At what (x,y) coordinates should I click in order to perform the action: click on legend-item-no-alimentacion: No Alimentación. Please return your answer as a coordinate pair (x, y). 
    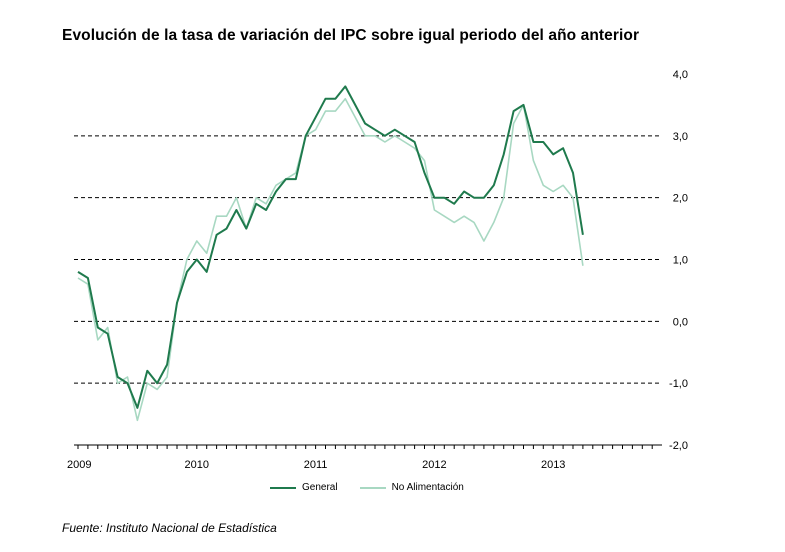
    Looking at the image, I should click on (411, 487).